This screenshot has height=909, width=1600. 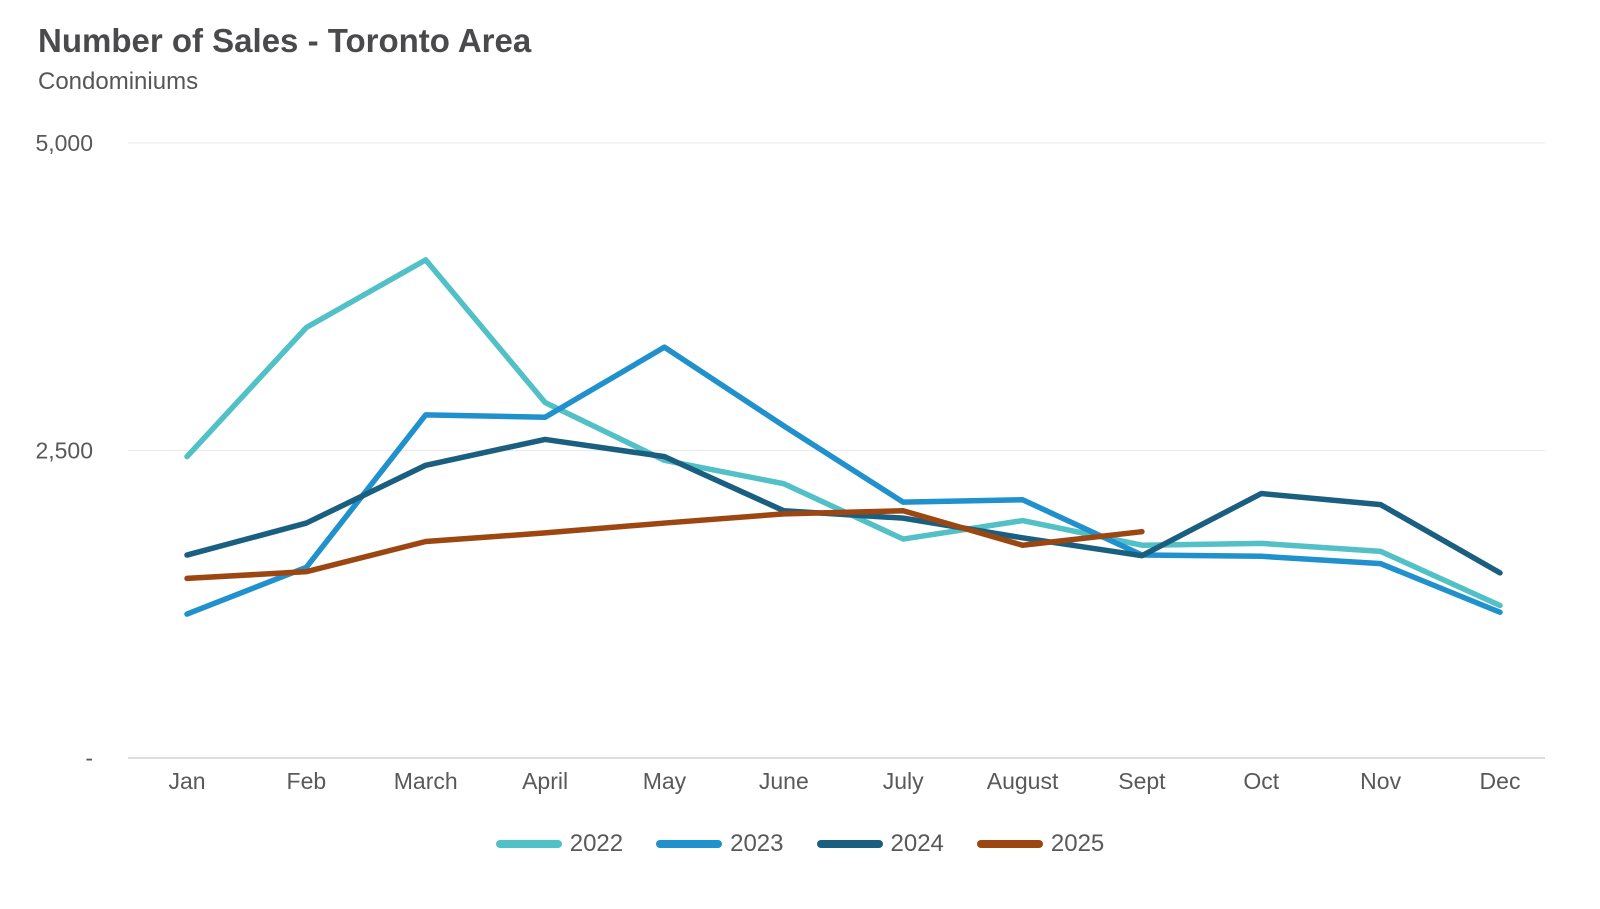 What do you see at coordinates (285, 40) in the screenshot?
I see `page-title: Number of Sales - Toronto Area` at bounding box center [285, 40].